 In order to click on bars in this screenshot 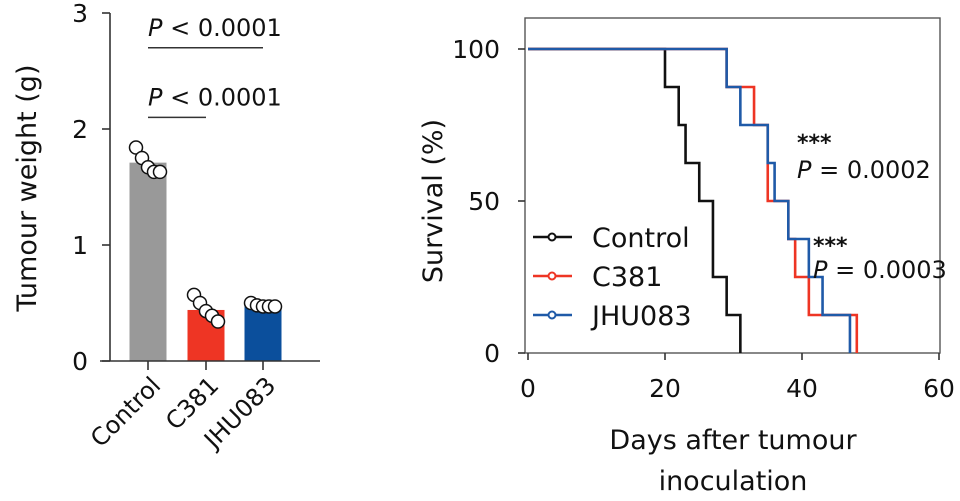, I will do `click(205, 261)`.